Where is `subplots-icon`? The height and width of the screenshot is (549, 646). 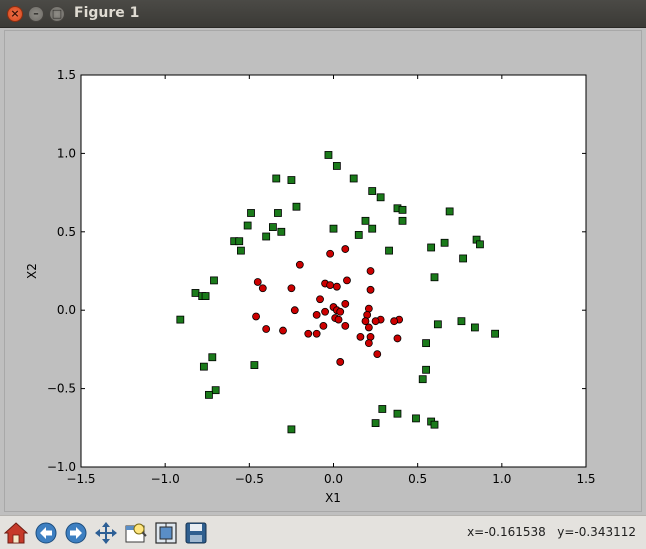
subplots-icon is located at coordinates (166, 533).